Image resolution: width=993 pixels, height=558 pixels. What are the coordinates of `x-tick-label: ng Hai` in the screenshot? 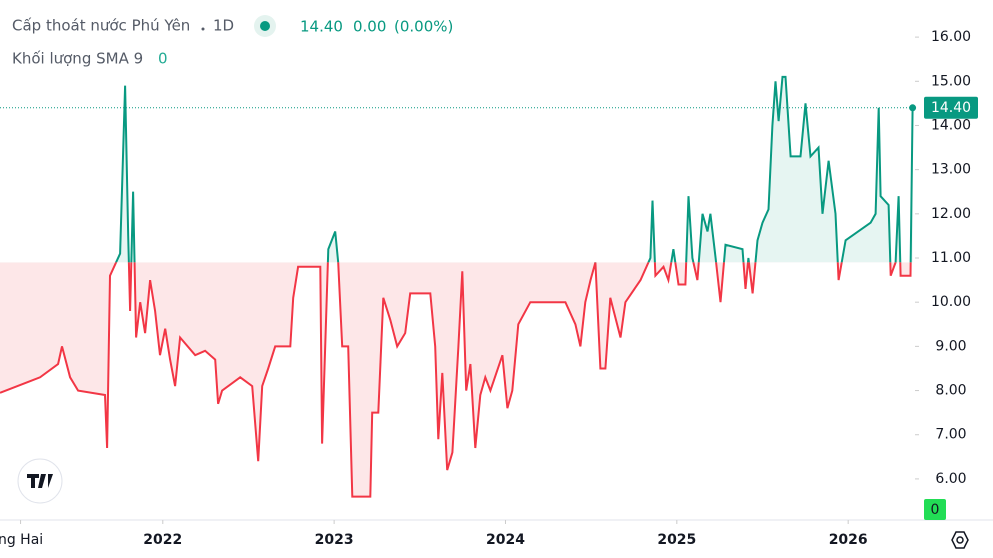 It's located at (21, 540).